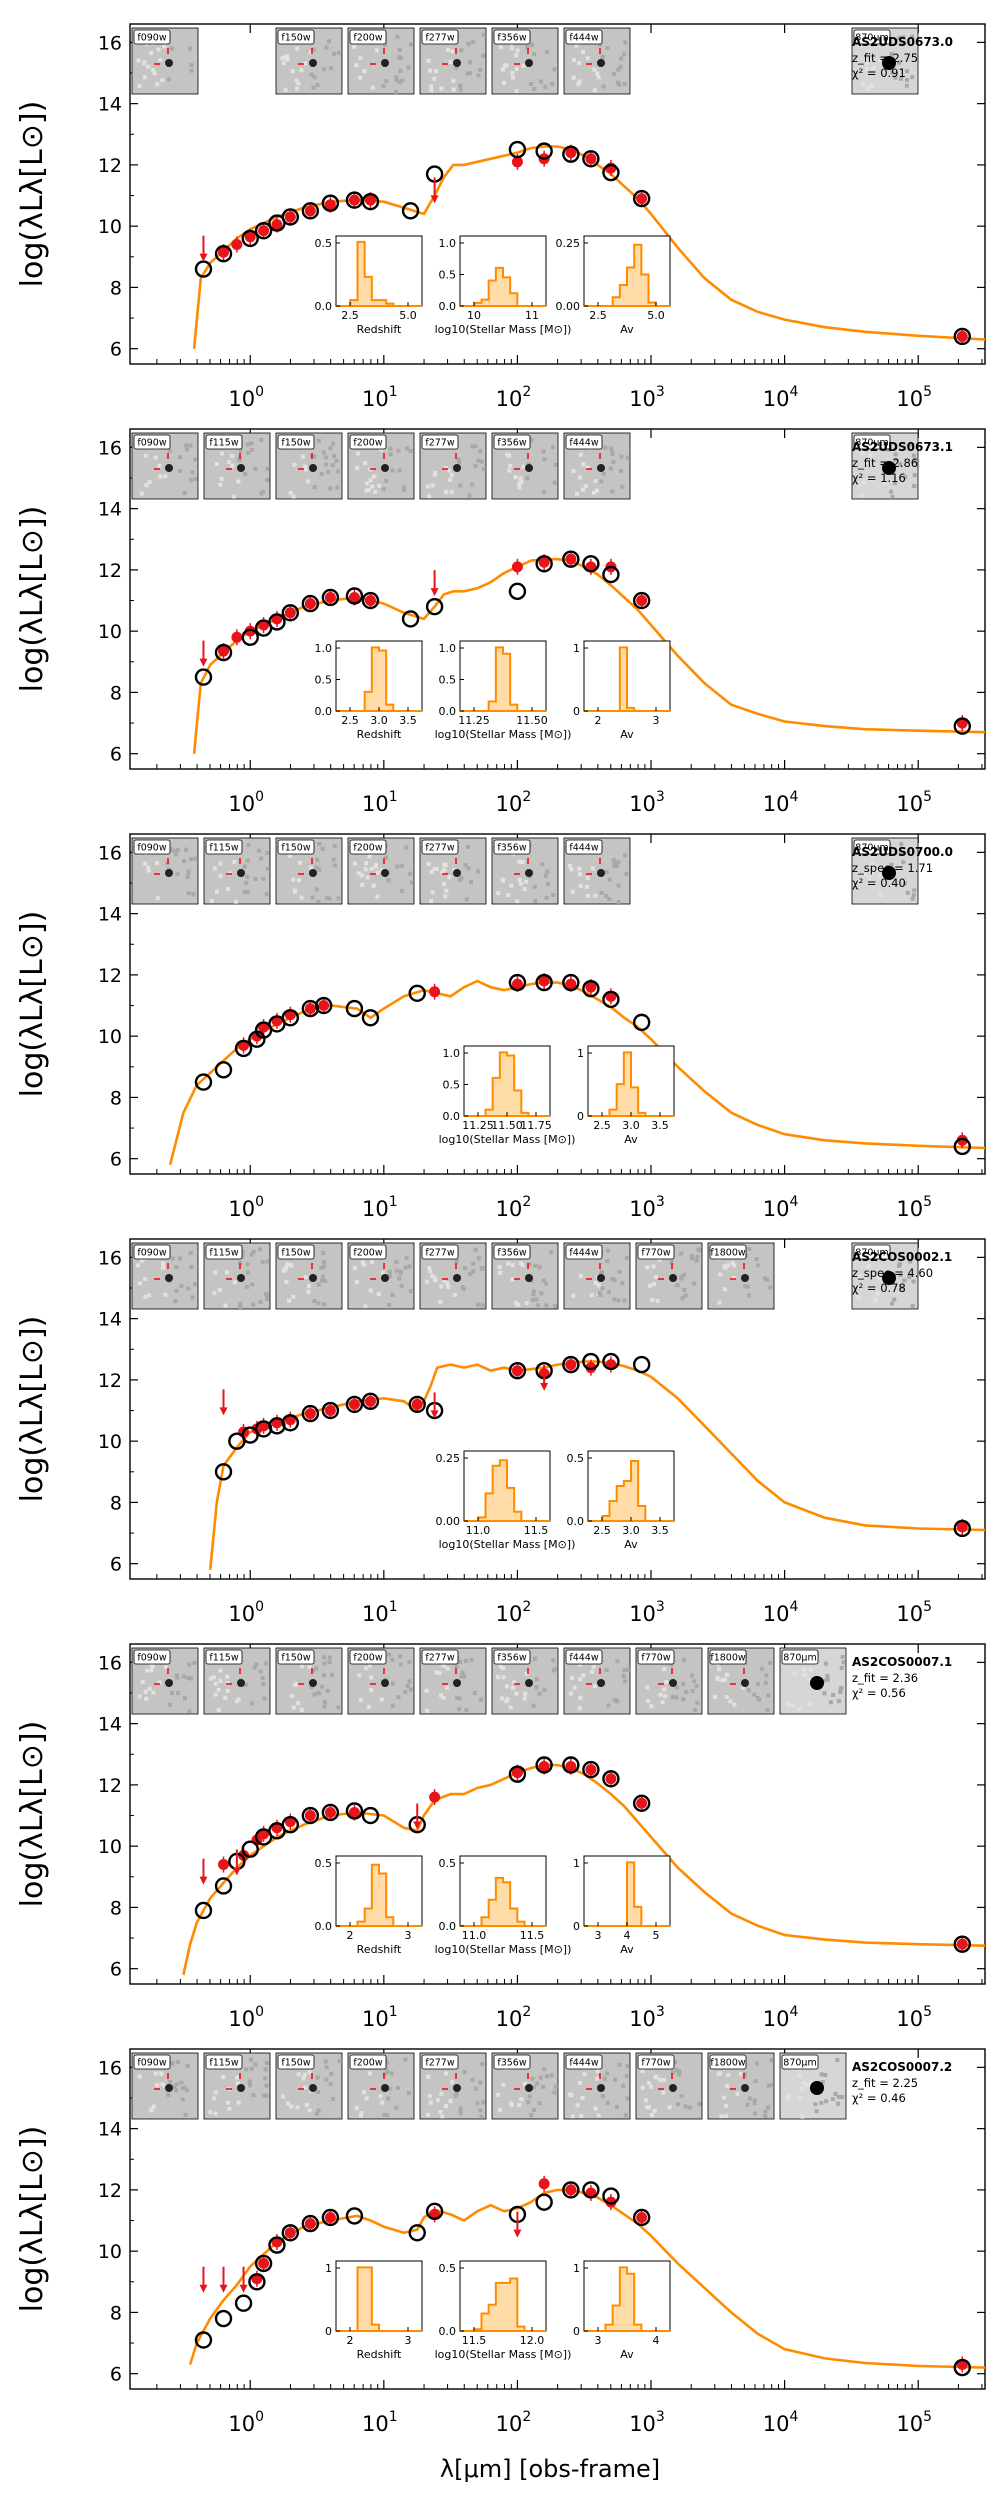 The width and height of the screenshot is (1000, 2500). What do you see at coordinates (350, 2340) in the screenshot?
I see `inset-x-tick: 2` at bounding box center [350, 2340].